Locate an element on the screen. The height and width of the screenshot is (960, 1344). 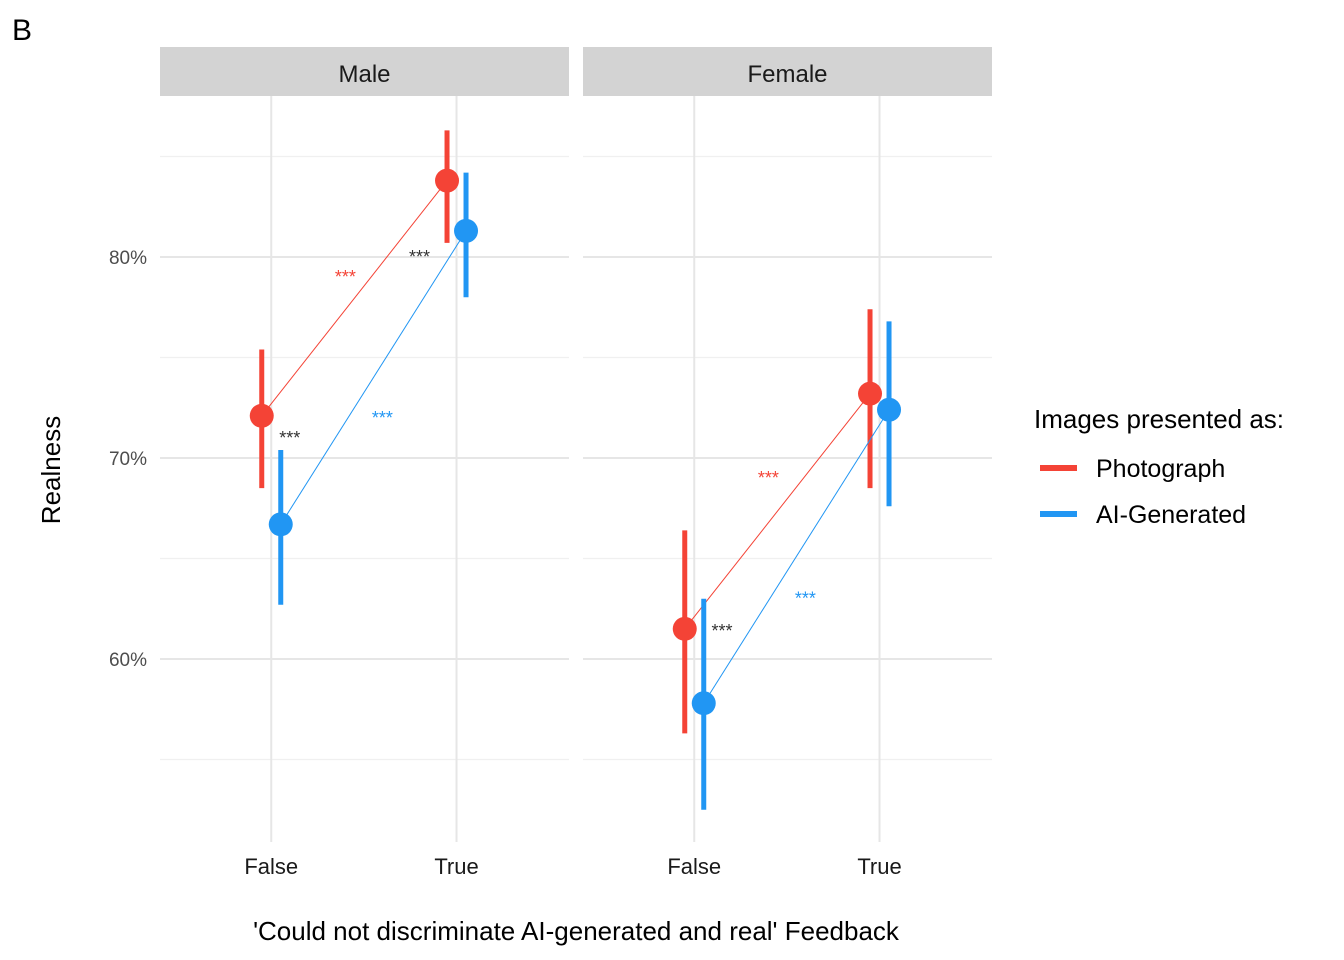
legend-title: Images presented as: is located at coordinates (1159, 419).